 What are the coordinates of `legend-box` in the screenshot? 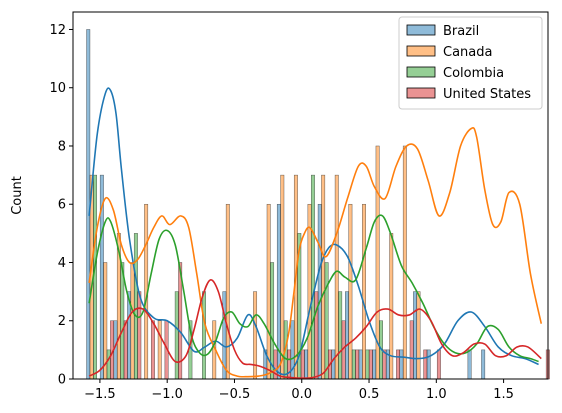 It's located at (470, 63).